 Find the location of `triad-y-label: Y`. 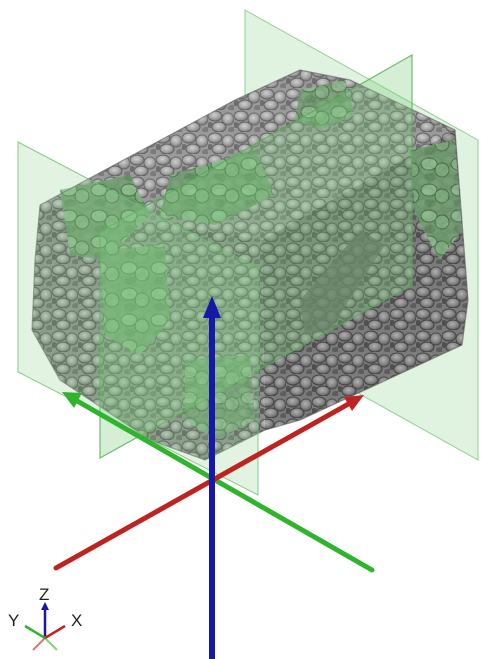

triad-y-label: Y is located at coordinates (13, 620).